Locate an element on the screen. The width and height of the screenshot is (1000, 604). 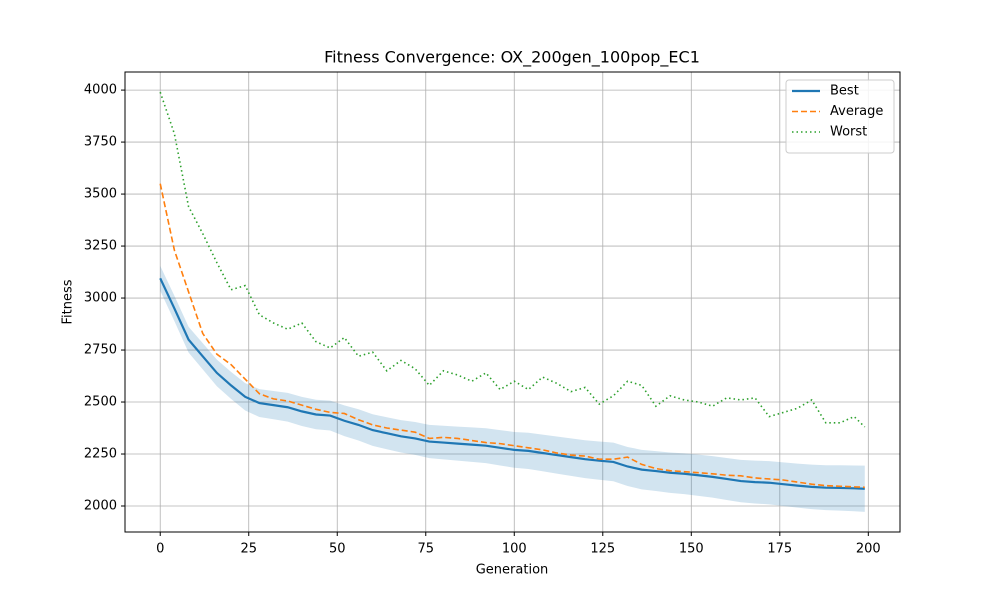
y-tick-label: 2500 is located at coordinates (100, 402).